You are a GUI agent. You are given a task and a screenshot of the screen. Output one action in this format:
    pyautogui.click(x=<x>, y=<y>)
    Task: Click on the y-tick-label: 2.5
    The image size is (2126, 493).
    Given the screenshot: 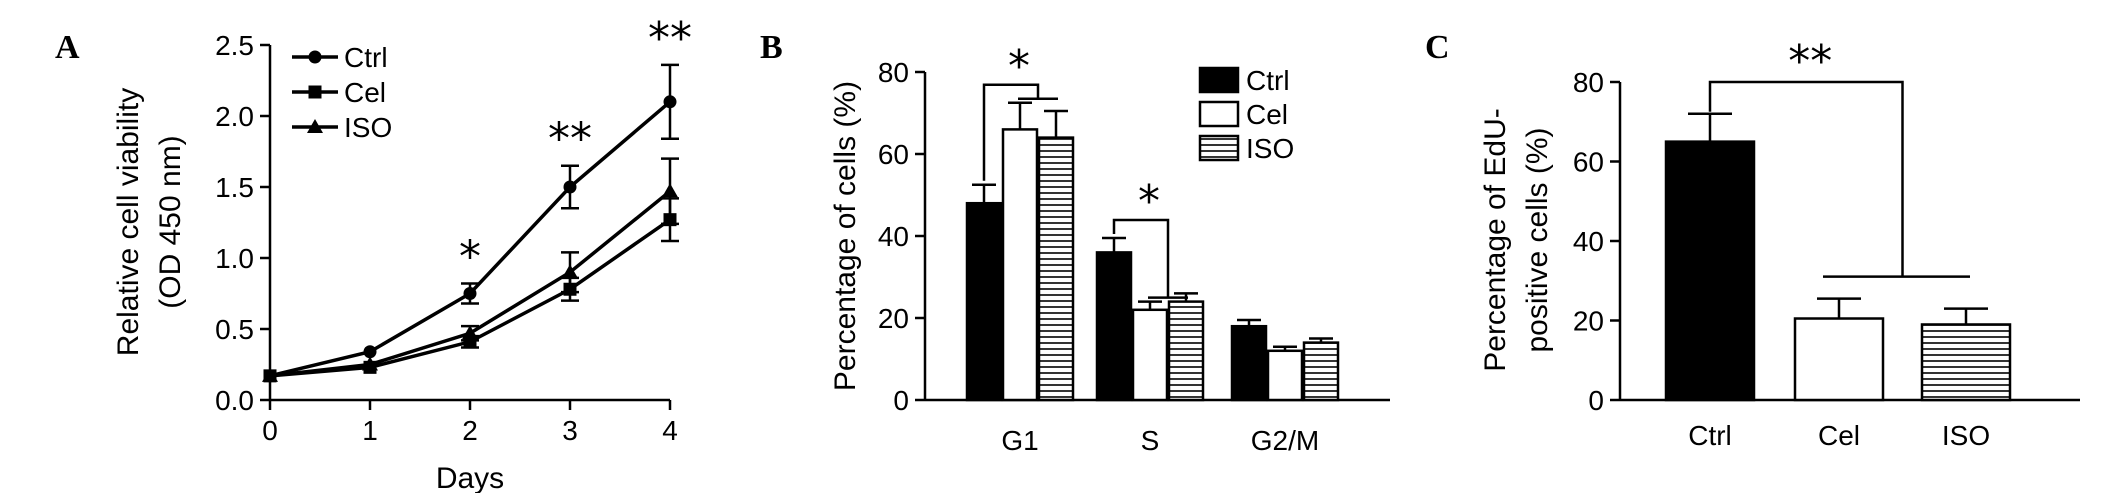 What is the action you would take?
    pyautogui.click(x=234, y=45)
    